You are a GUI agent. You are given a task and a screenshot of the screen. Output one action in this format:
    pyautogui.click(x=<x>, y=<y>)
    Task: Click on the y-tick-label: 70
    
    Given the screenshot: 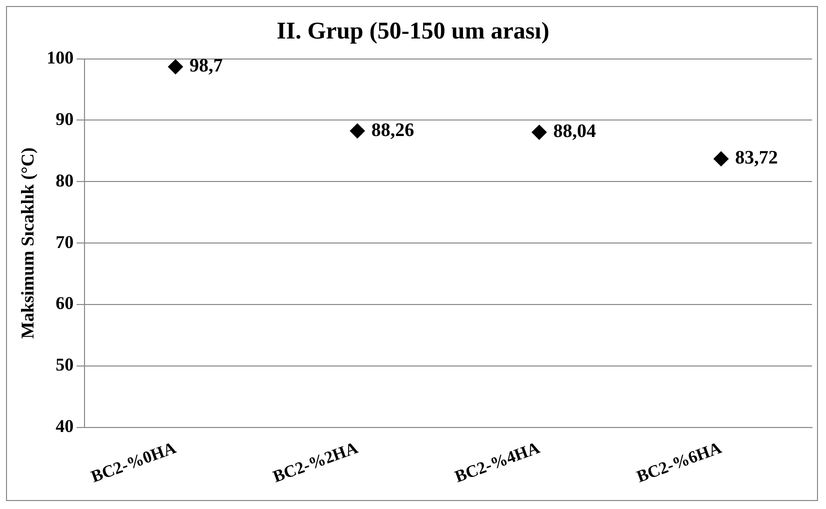 What is the action you would take?
    pyautogui.click(x=65, y=242)
    